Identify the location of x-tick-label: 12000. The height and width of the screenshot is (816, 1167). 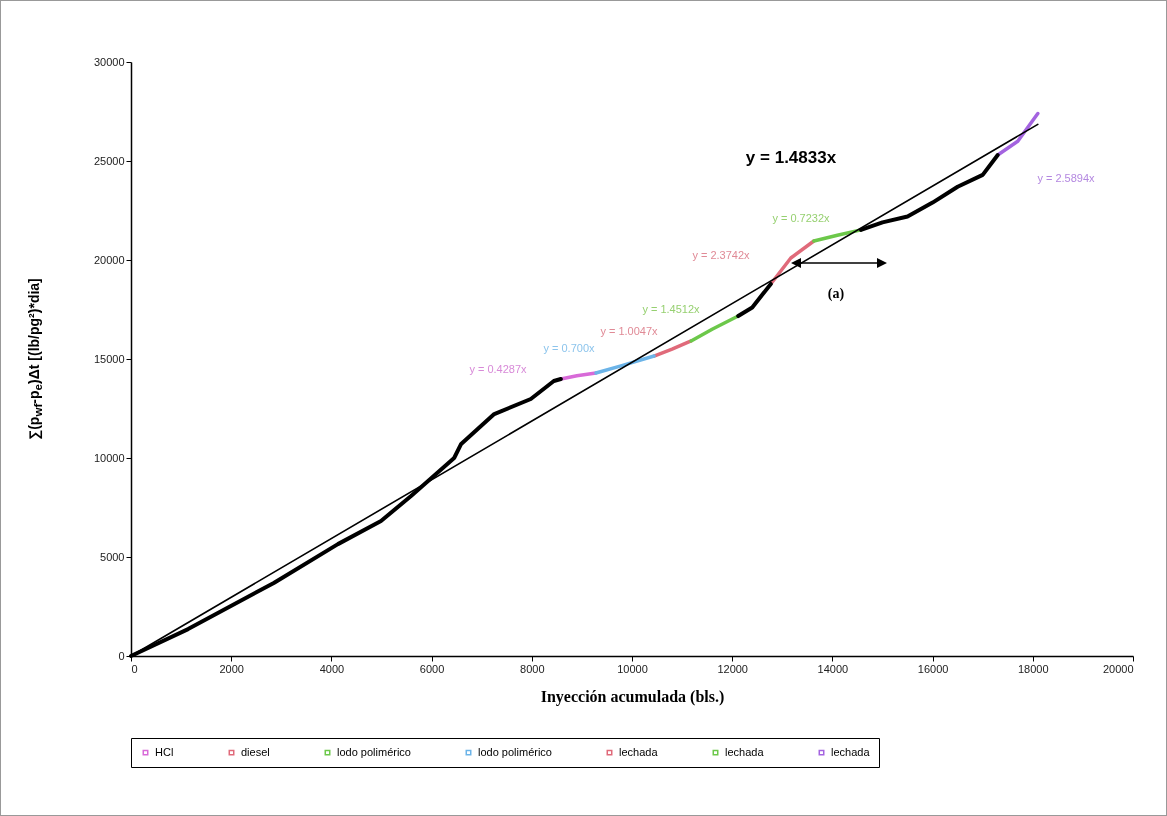
(732, 668).